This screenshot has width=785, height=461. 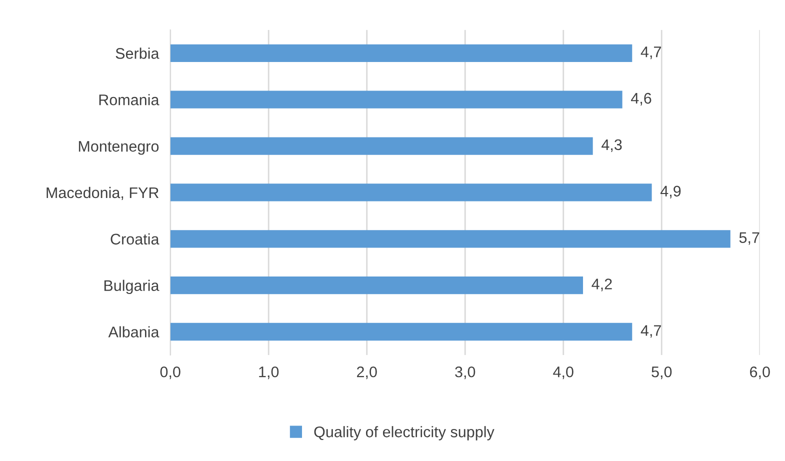 What do you see at coordinates (465, 373) in the screenshot?
I see `x-tick-label: 3,0` at bounding box center [465, 373].